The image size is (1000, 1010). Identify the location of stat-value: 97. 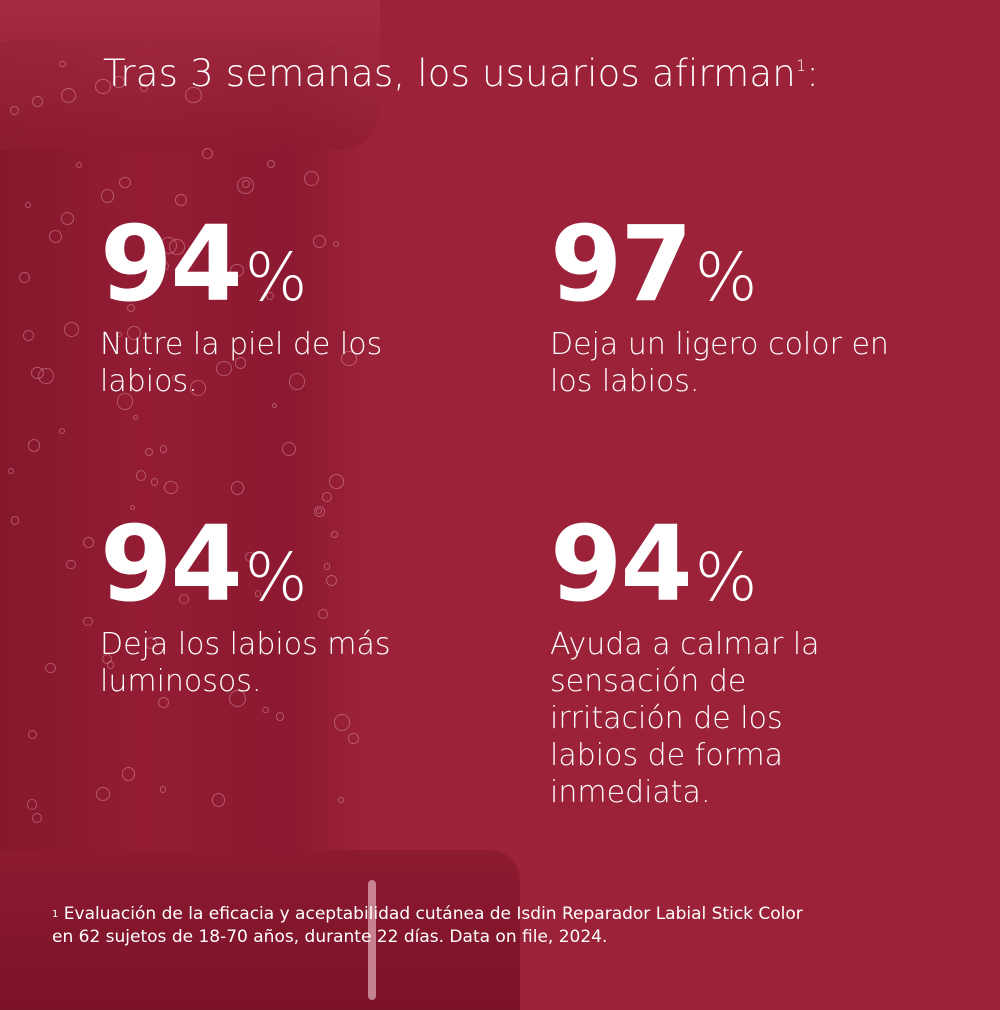
(621, 264).